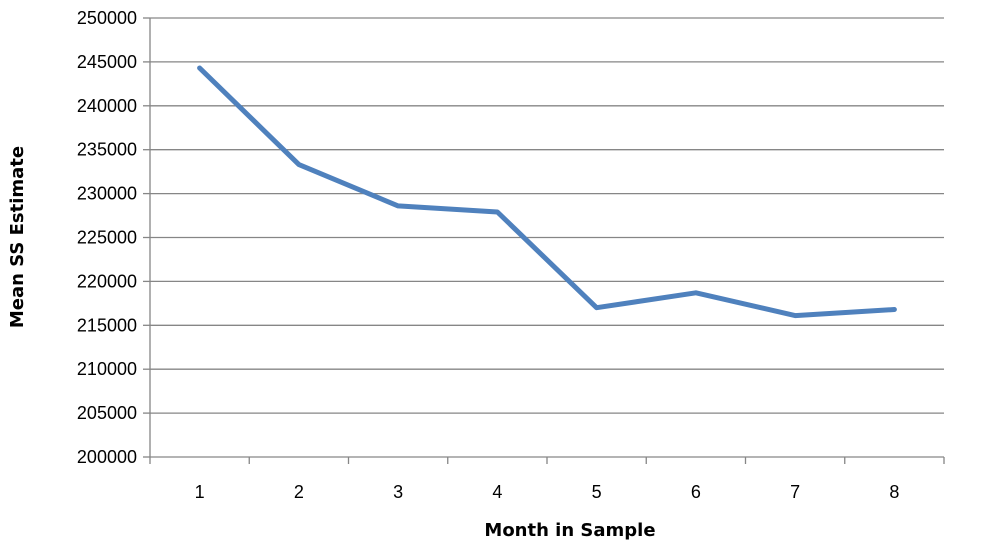 Image resolution: width=987 pixels, height=549 pixels. What do you see at coordinates (107, 281) in the screenshot?
I see `y-tick-label: 220000` at bounding box center [107, 281].